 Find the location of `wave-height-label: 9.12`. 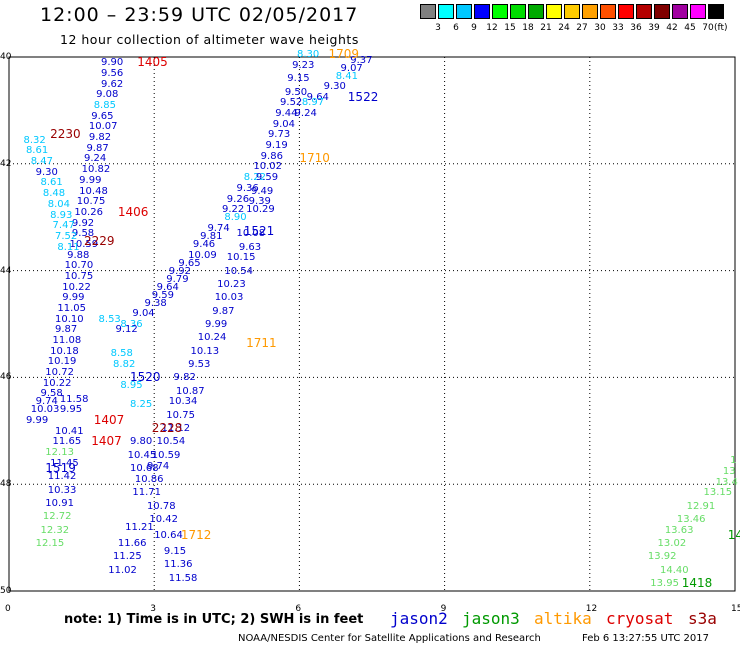

wave-height-label: 9.12 is located at coordinates (126, 330).